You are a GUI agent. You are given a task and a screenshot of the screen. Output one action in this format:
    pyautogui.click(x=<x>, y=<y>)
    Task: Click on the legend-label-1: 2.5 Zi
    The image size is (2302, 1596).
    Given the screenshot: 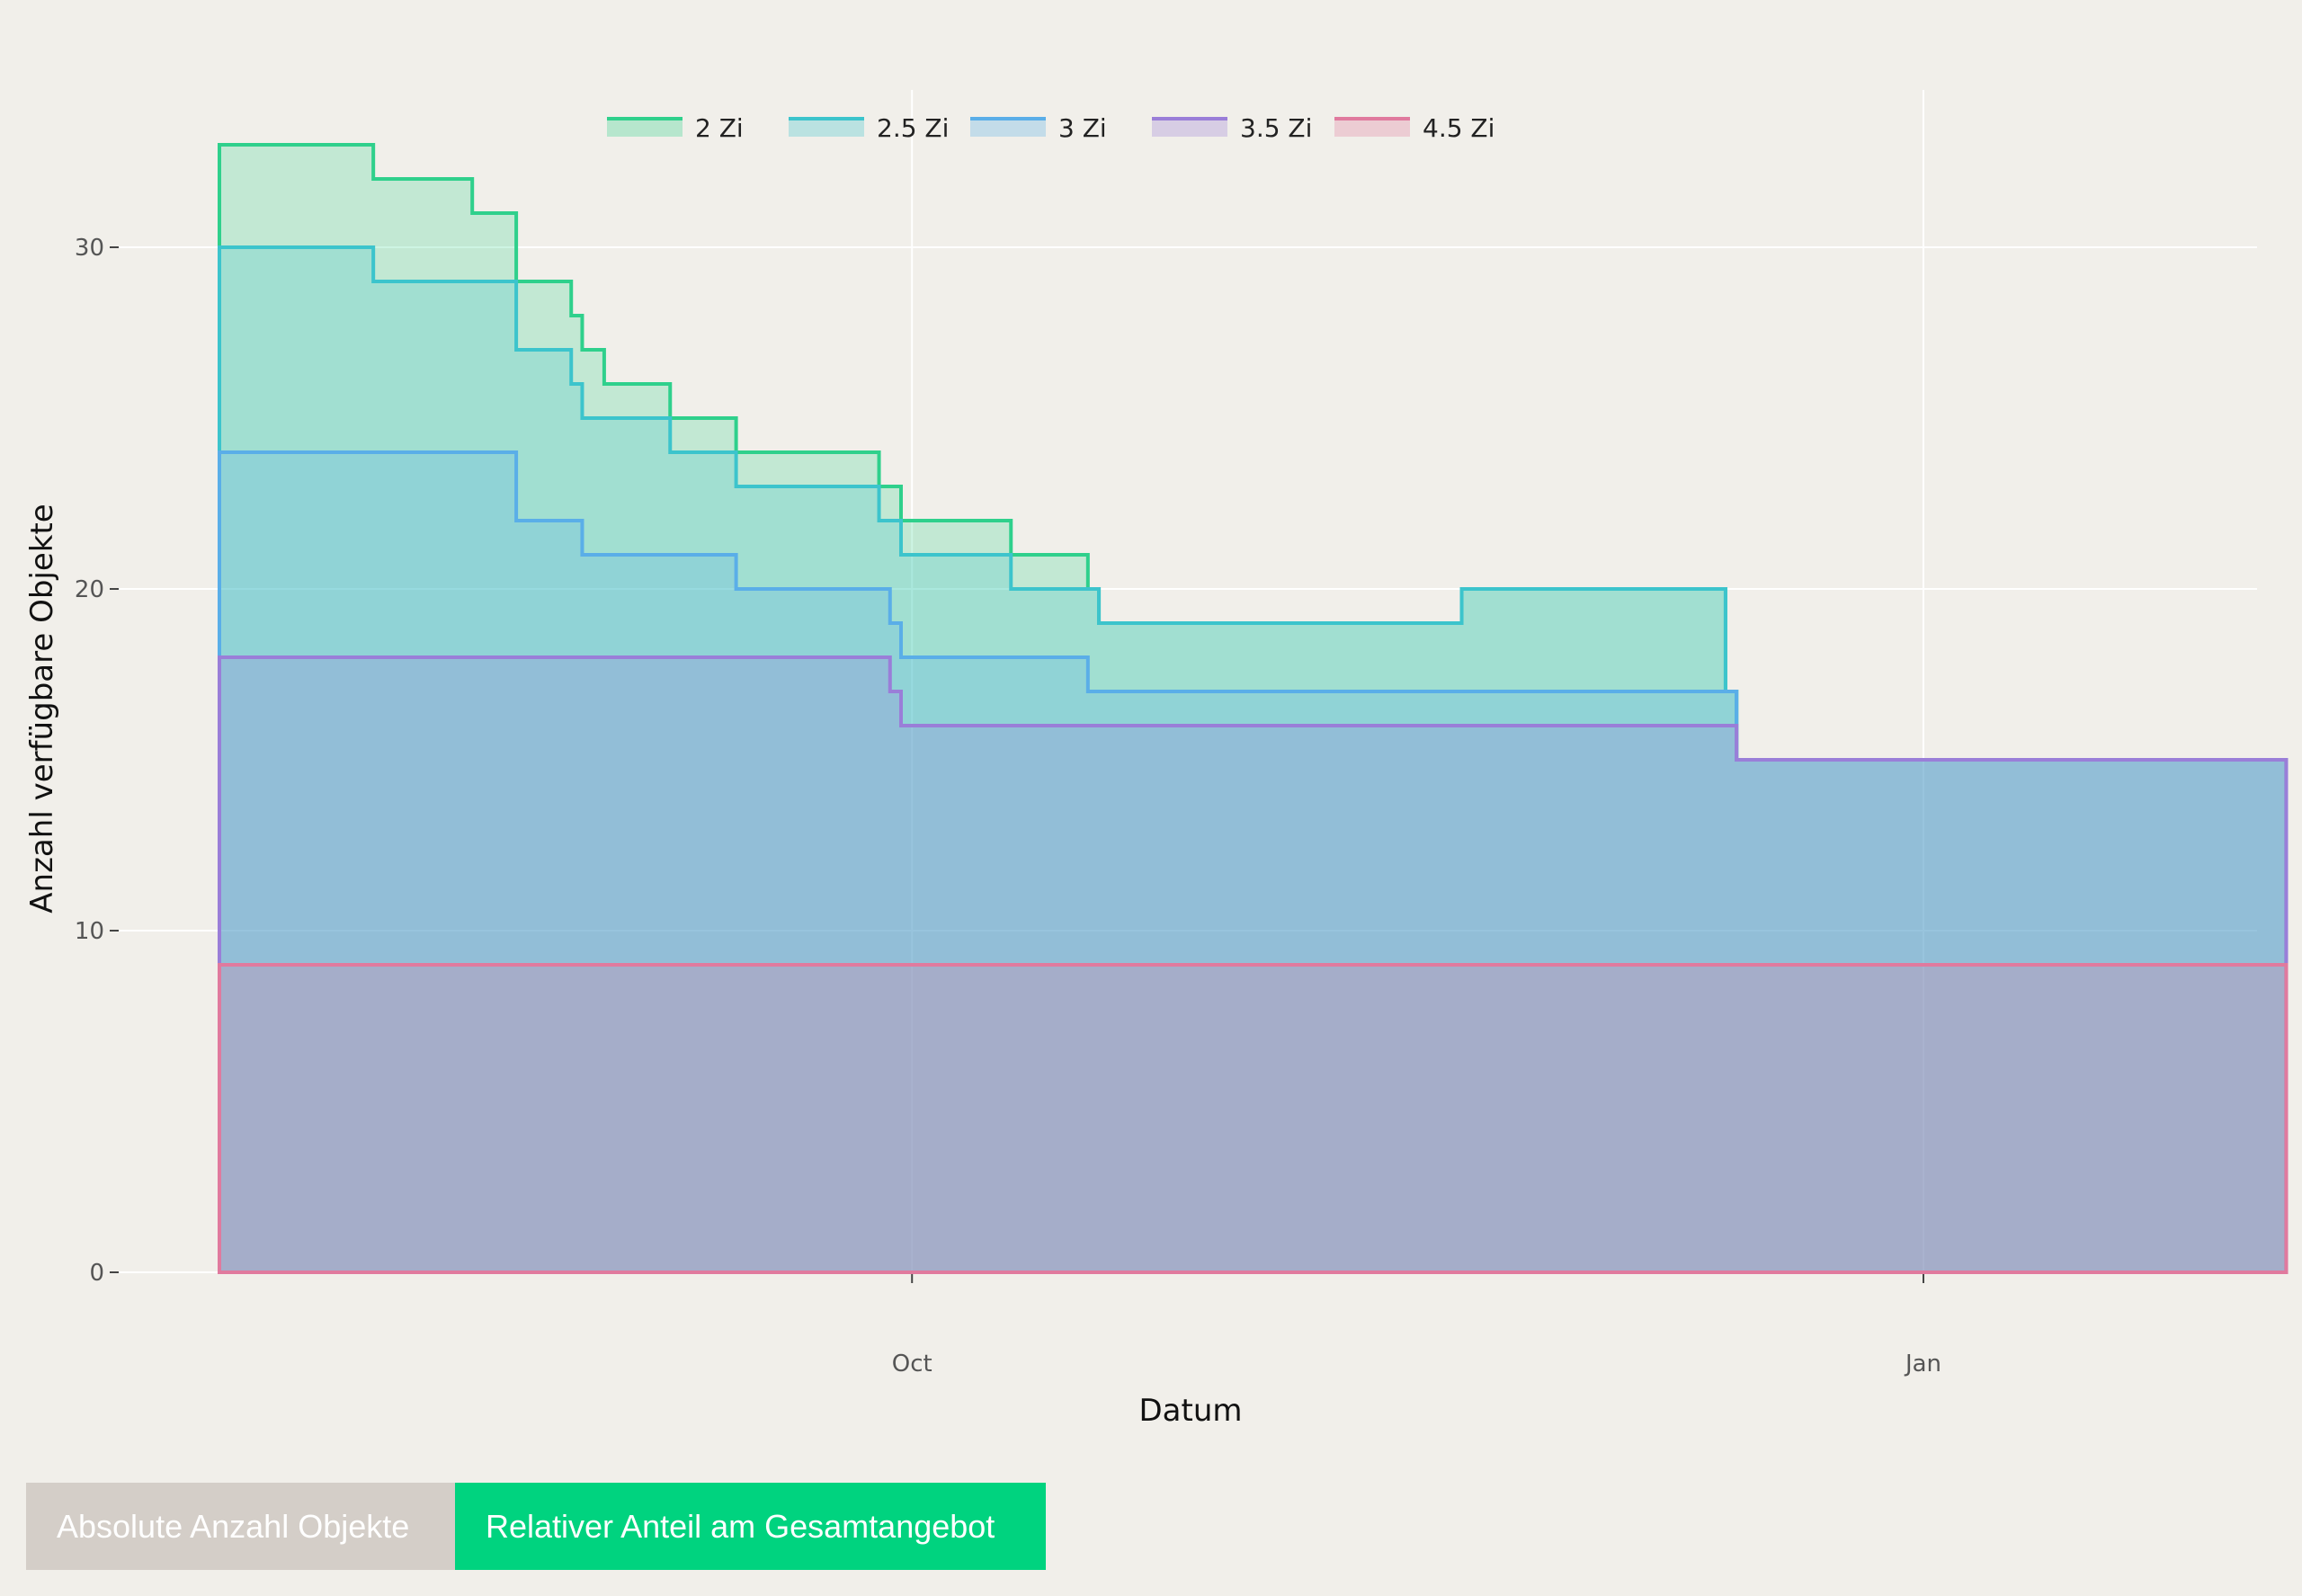 What is the action you would take?
    pyautogui.click(x=913, y=128)
    